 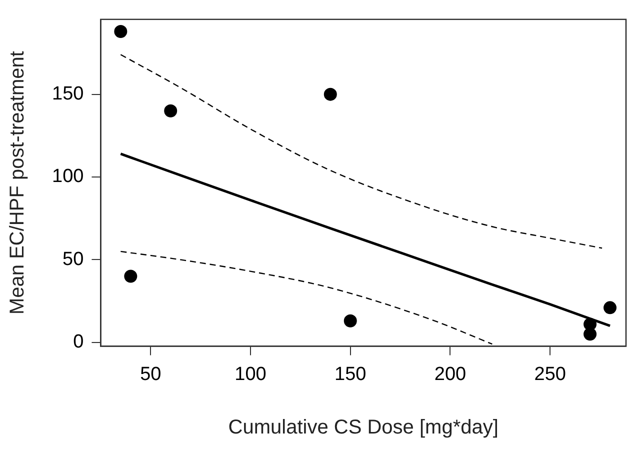 What do you see at coordinates (306, 297) in the screenshot?
I see `line-series` at bounding box center [306, 297].